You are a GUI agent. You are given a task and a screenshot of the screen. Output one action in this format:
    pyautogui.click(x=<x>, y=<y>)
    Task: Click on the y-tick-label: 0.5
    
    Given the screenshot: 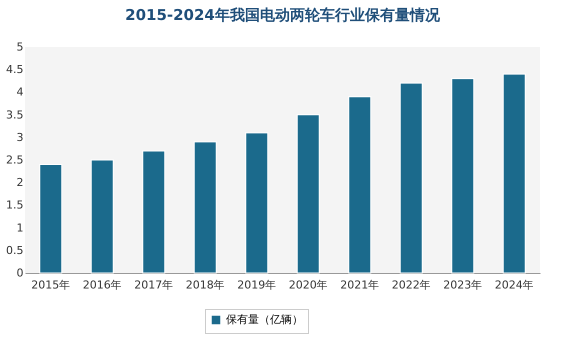 What is the action you would take?
    pyautogui.click(x=15, y=250)
    